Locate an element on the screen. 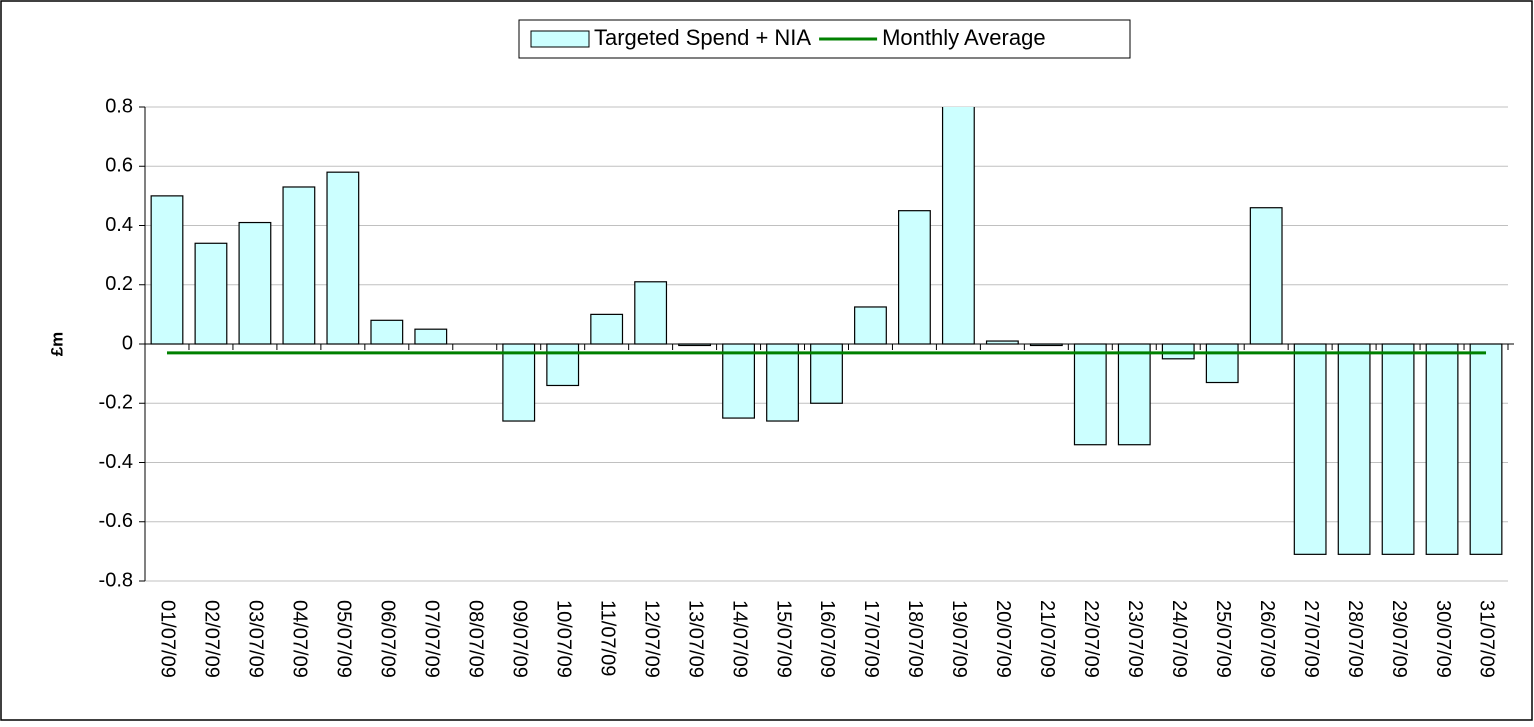 The image size is (1534, 727). x-tick-label: 23/07/09 is located at coordinates (1135, 639).